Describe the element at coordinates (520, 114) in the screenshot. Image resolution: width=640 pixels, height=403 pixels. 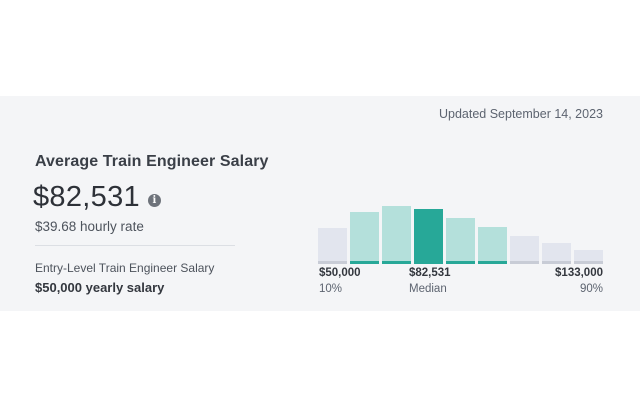
I see `updated-date: Updated September 14, 2023` at that location.